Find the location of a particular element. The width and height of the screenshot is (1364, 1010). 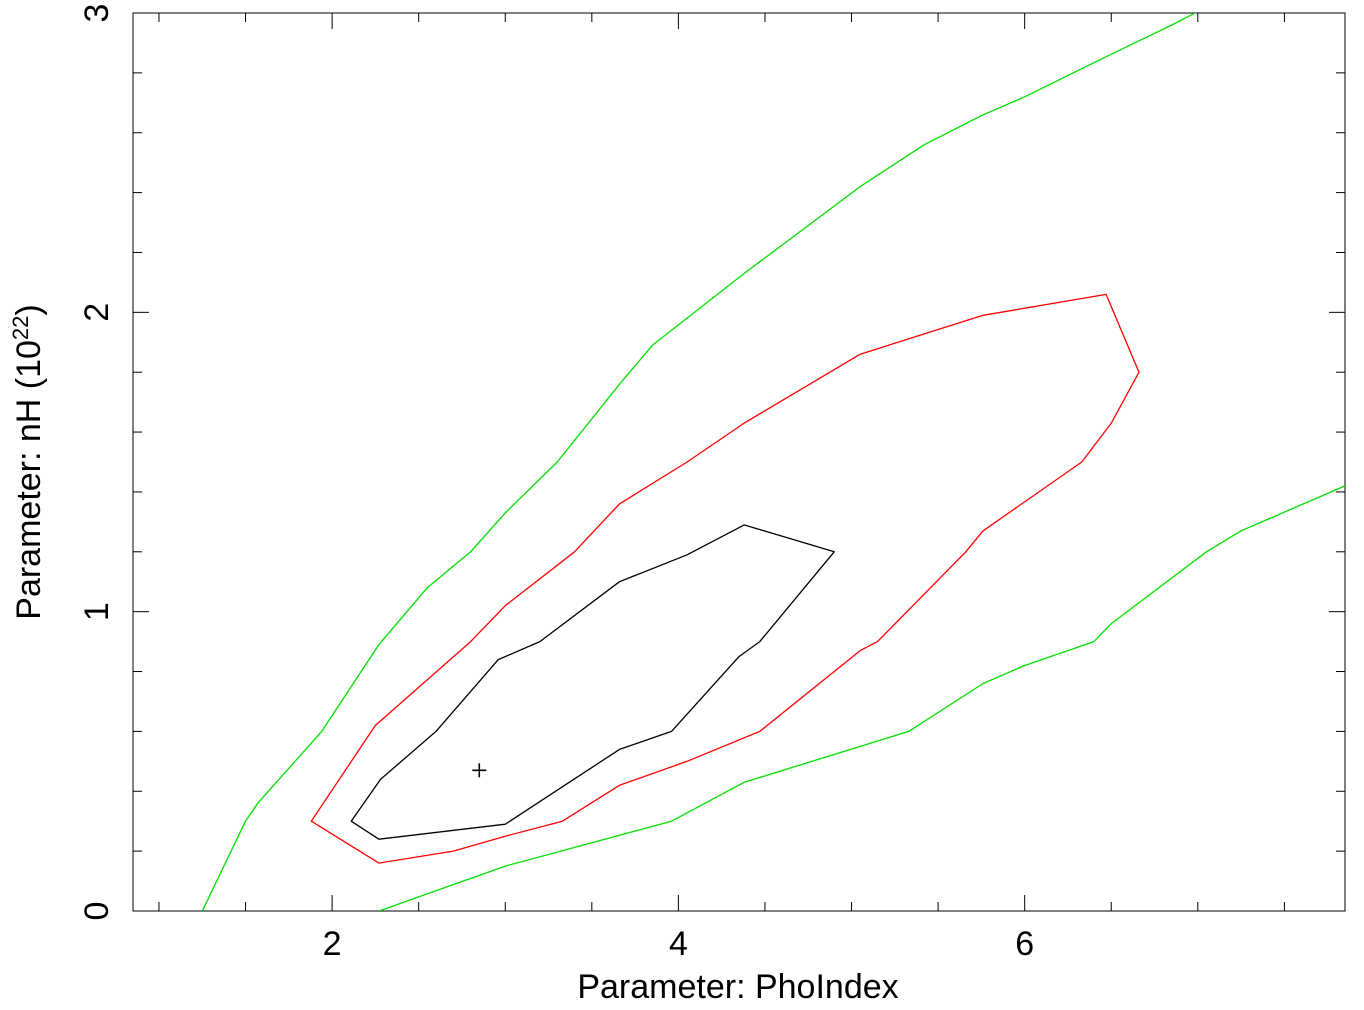

x-tick-label: 6 is located at coordinates (1024, 944).